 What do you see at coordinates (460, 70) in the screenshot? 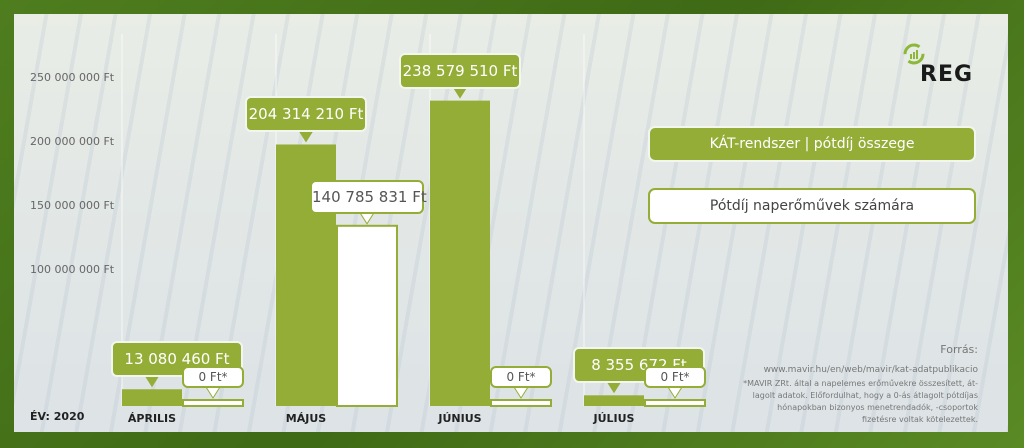
I see `data-label: 238 579 510 Ft` at bounding box center [460, 70].